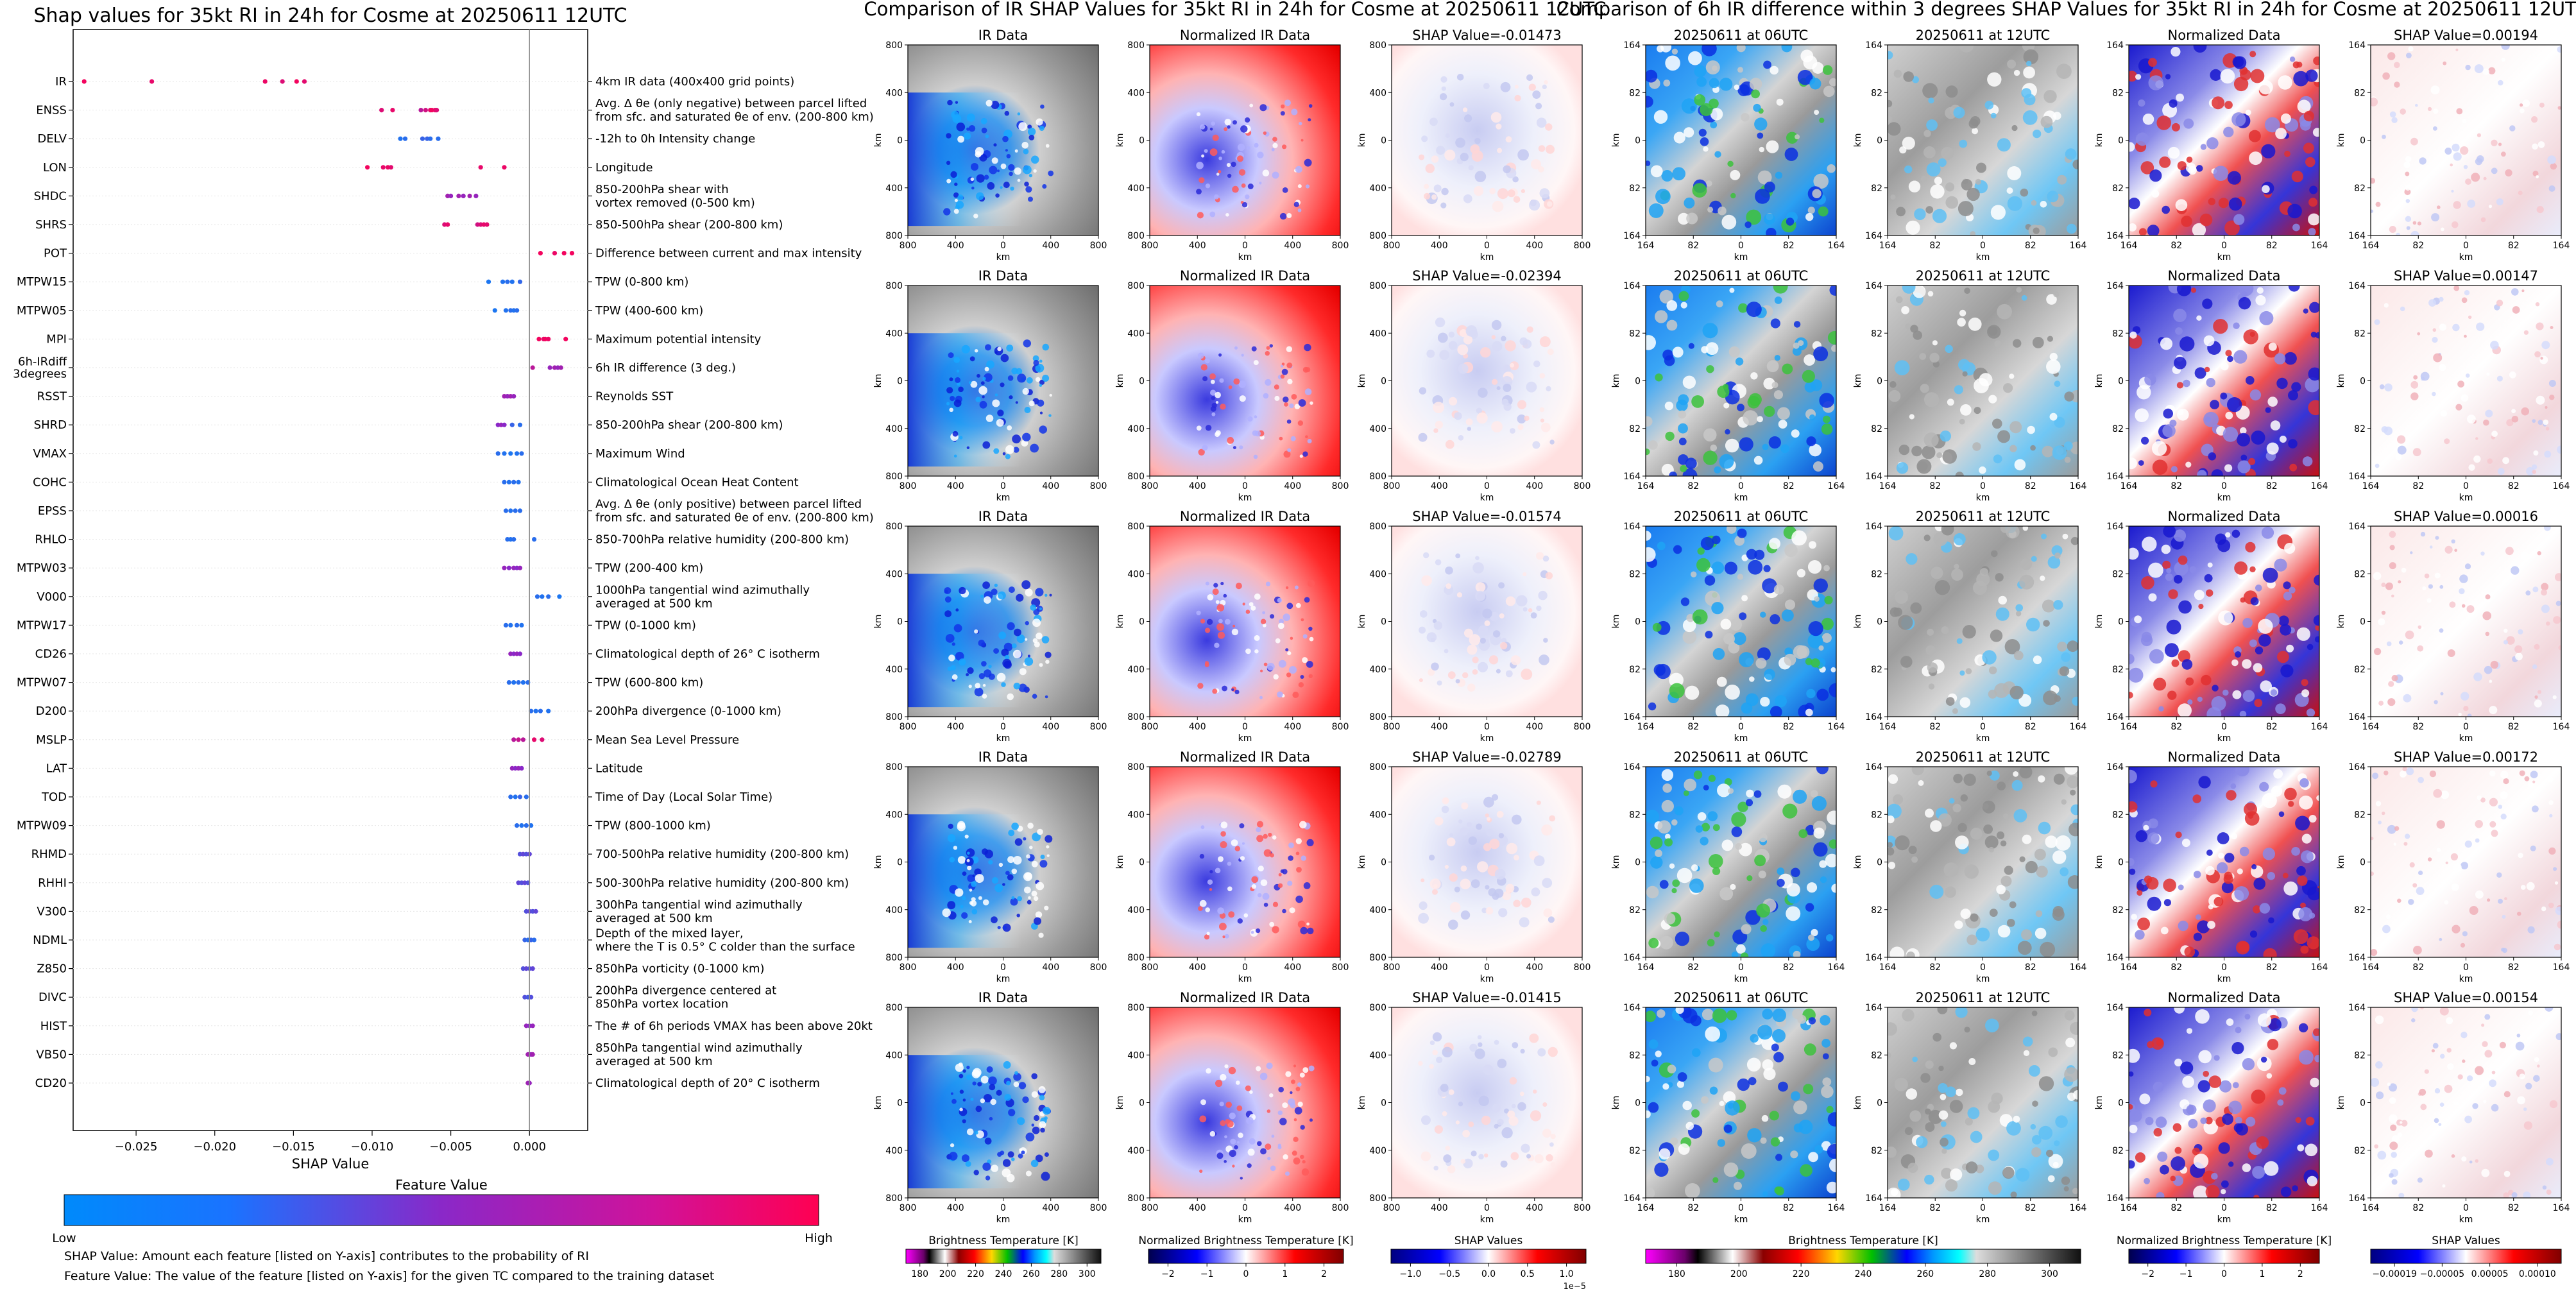 The width and height of the screenshot is (2576, 1289). Describe the element at coordinates (2118, 334) in the screenshot. I see `panel-ytick-label: 82` at that location.